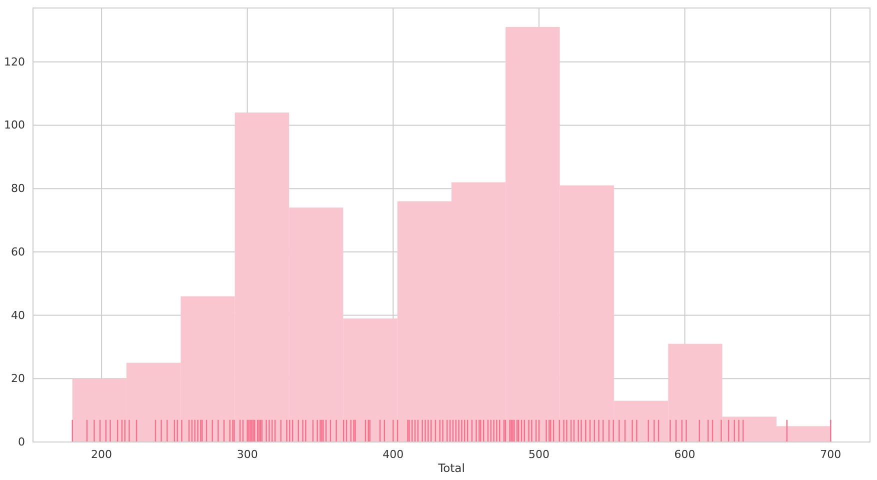 The image size is (877, 480). I want to click on y-tick-label: 80, so click(18, 189).